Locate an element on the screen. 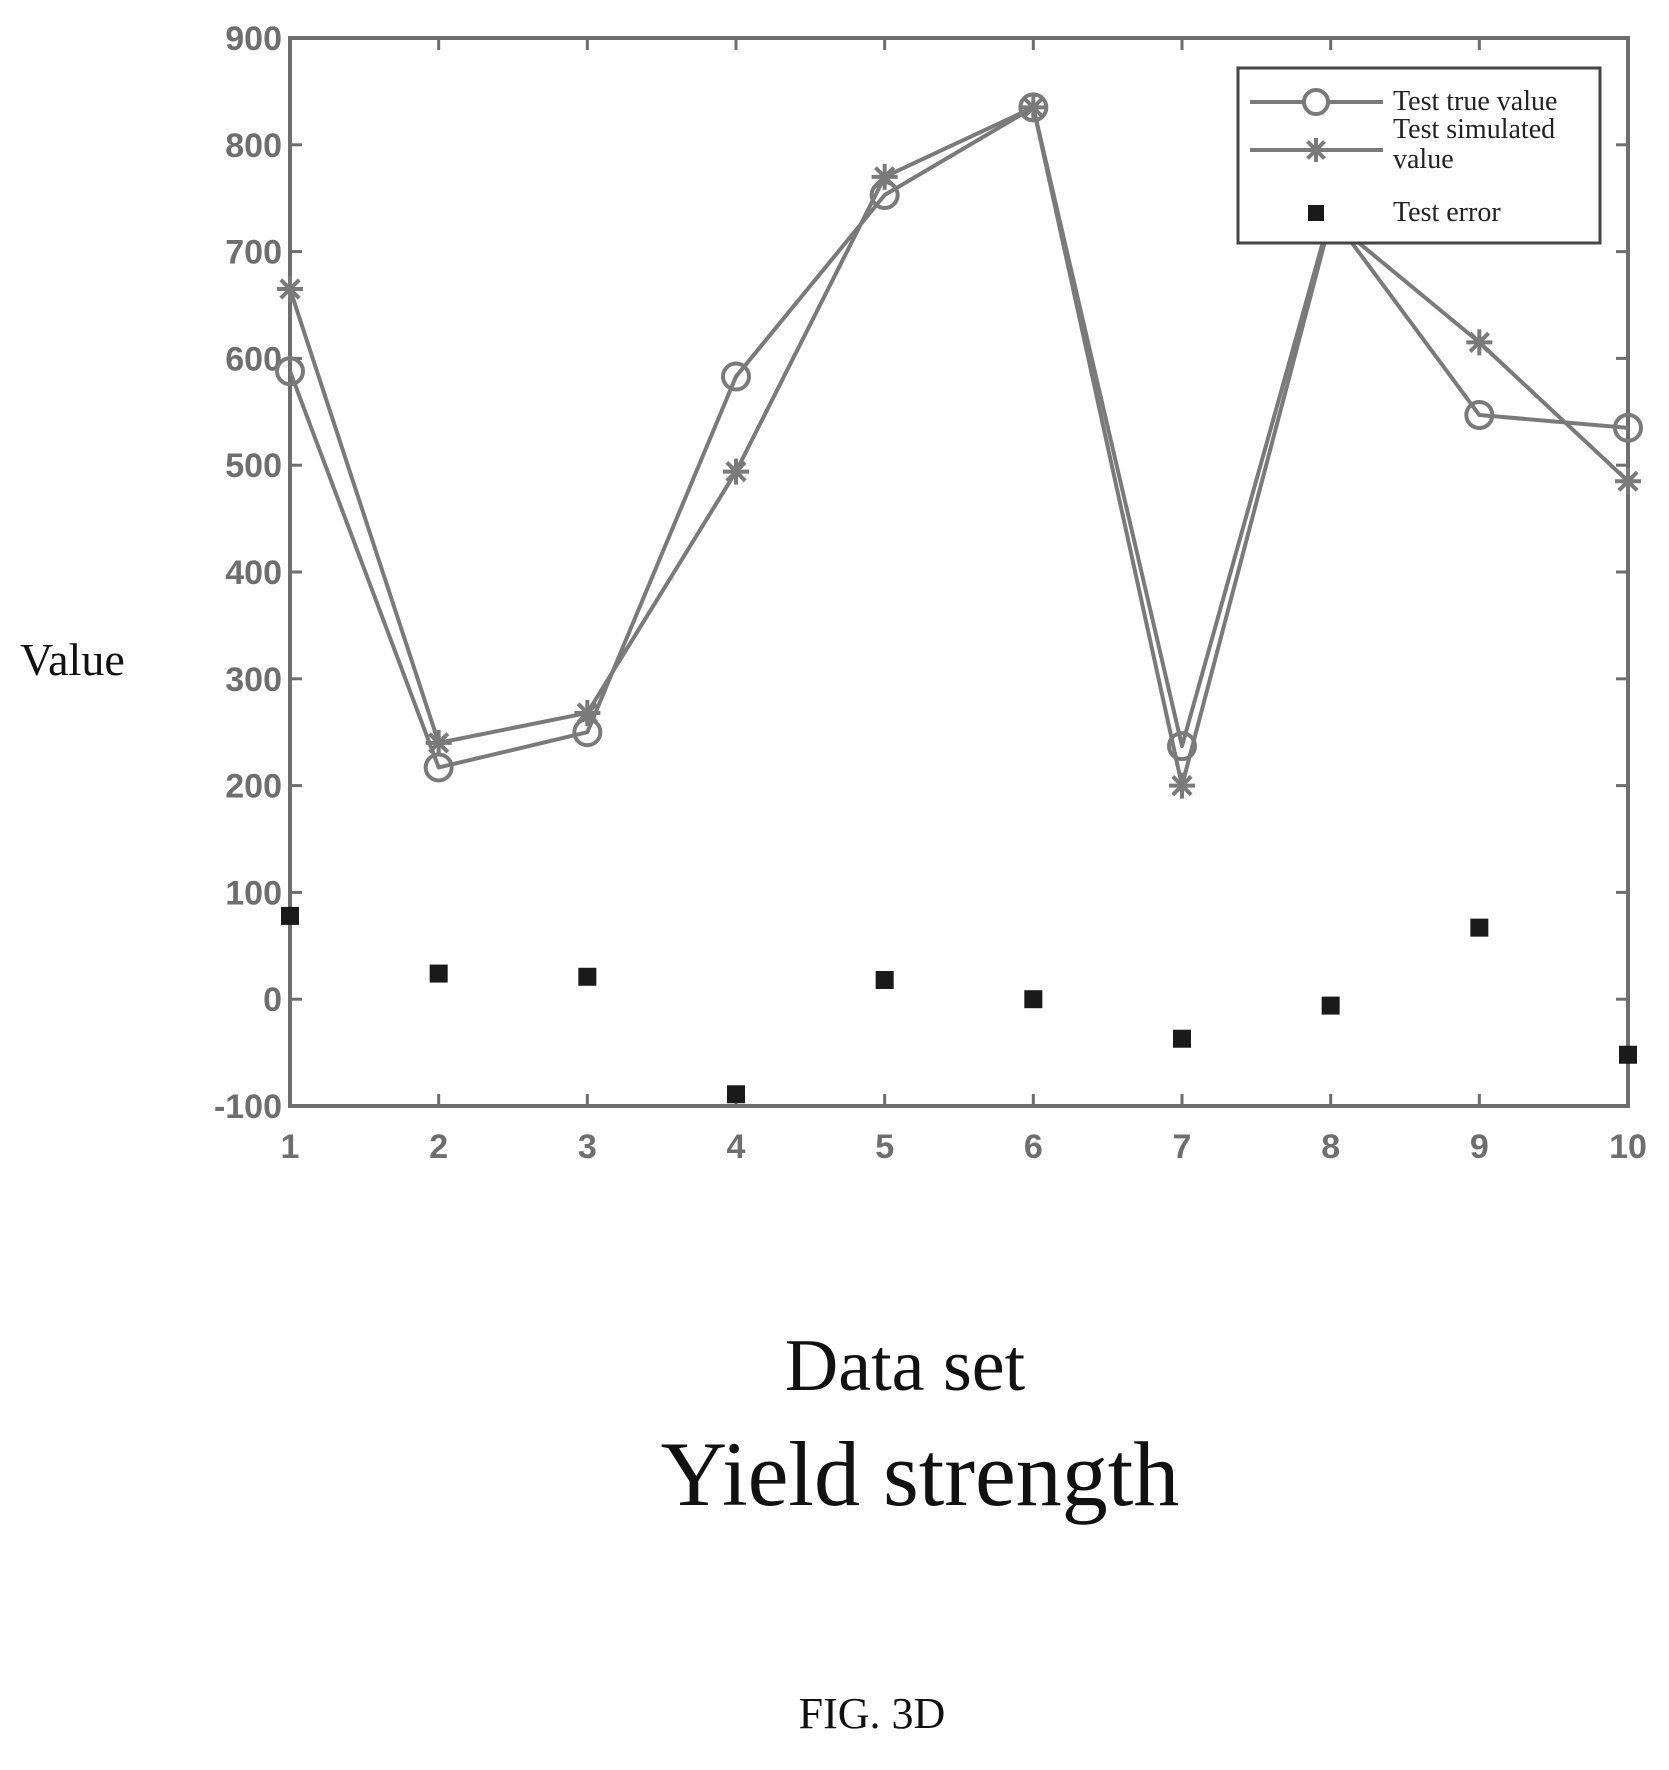  x-tick-label: 7 is located at coordinates (1182, 1147).